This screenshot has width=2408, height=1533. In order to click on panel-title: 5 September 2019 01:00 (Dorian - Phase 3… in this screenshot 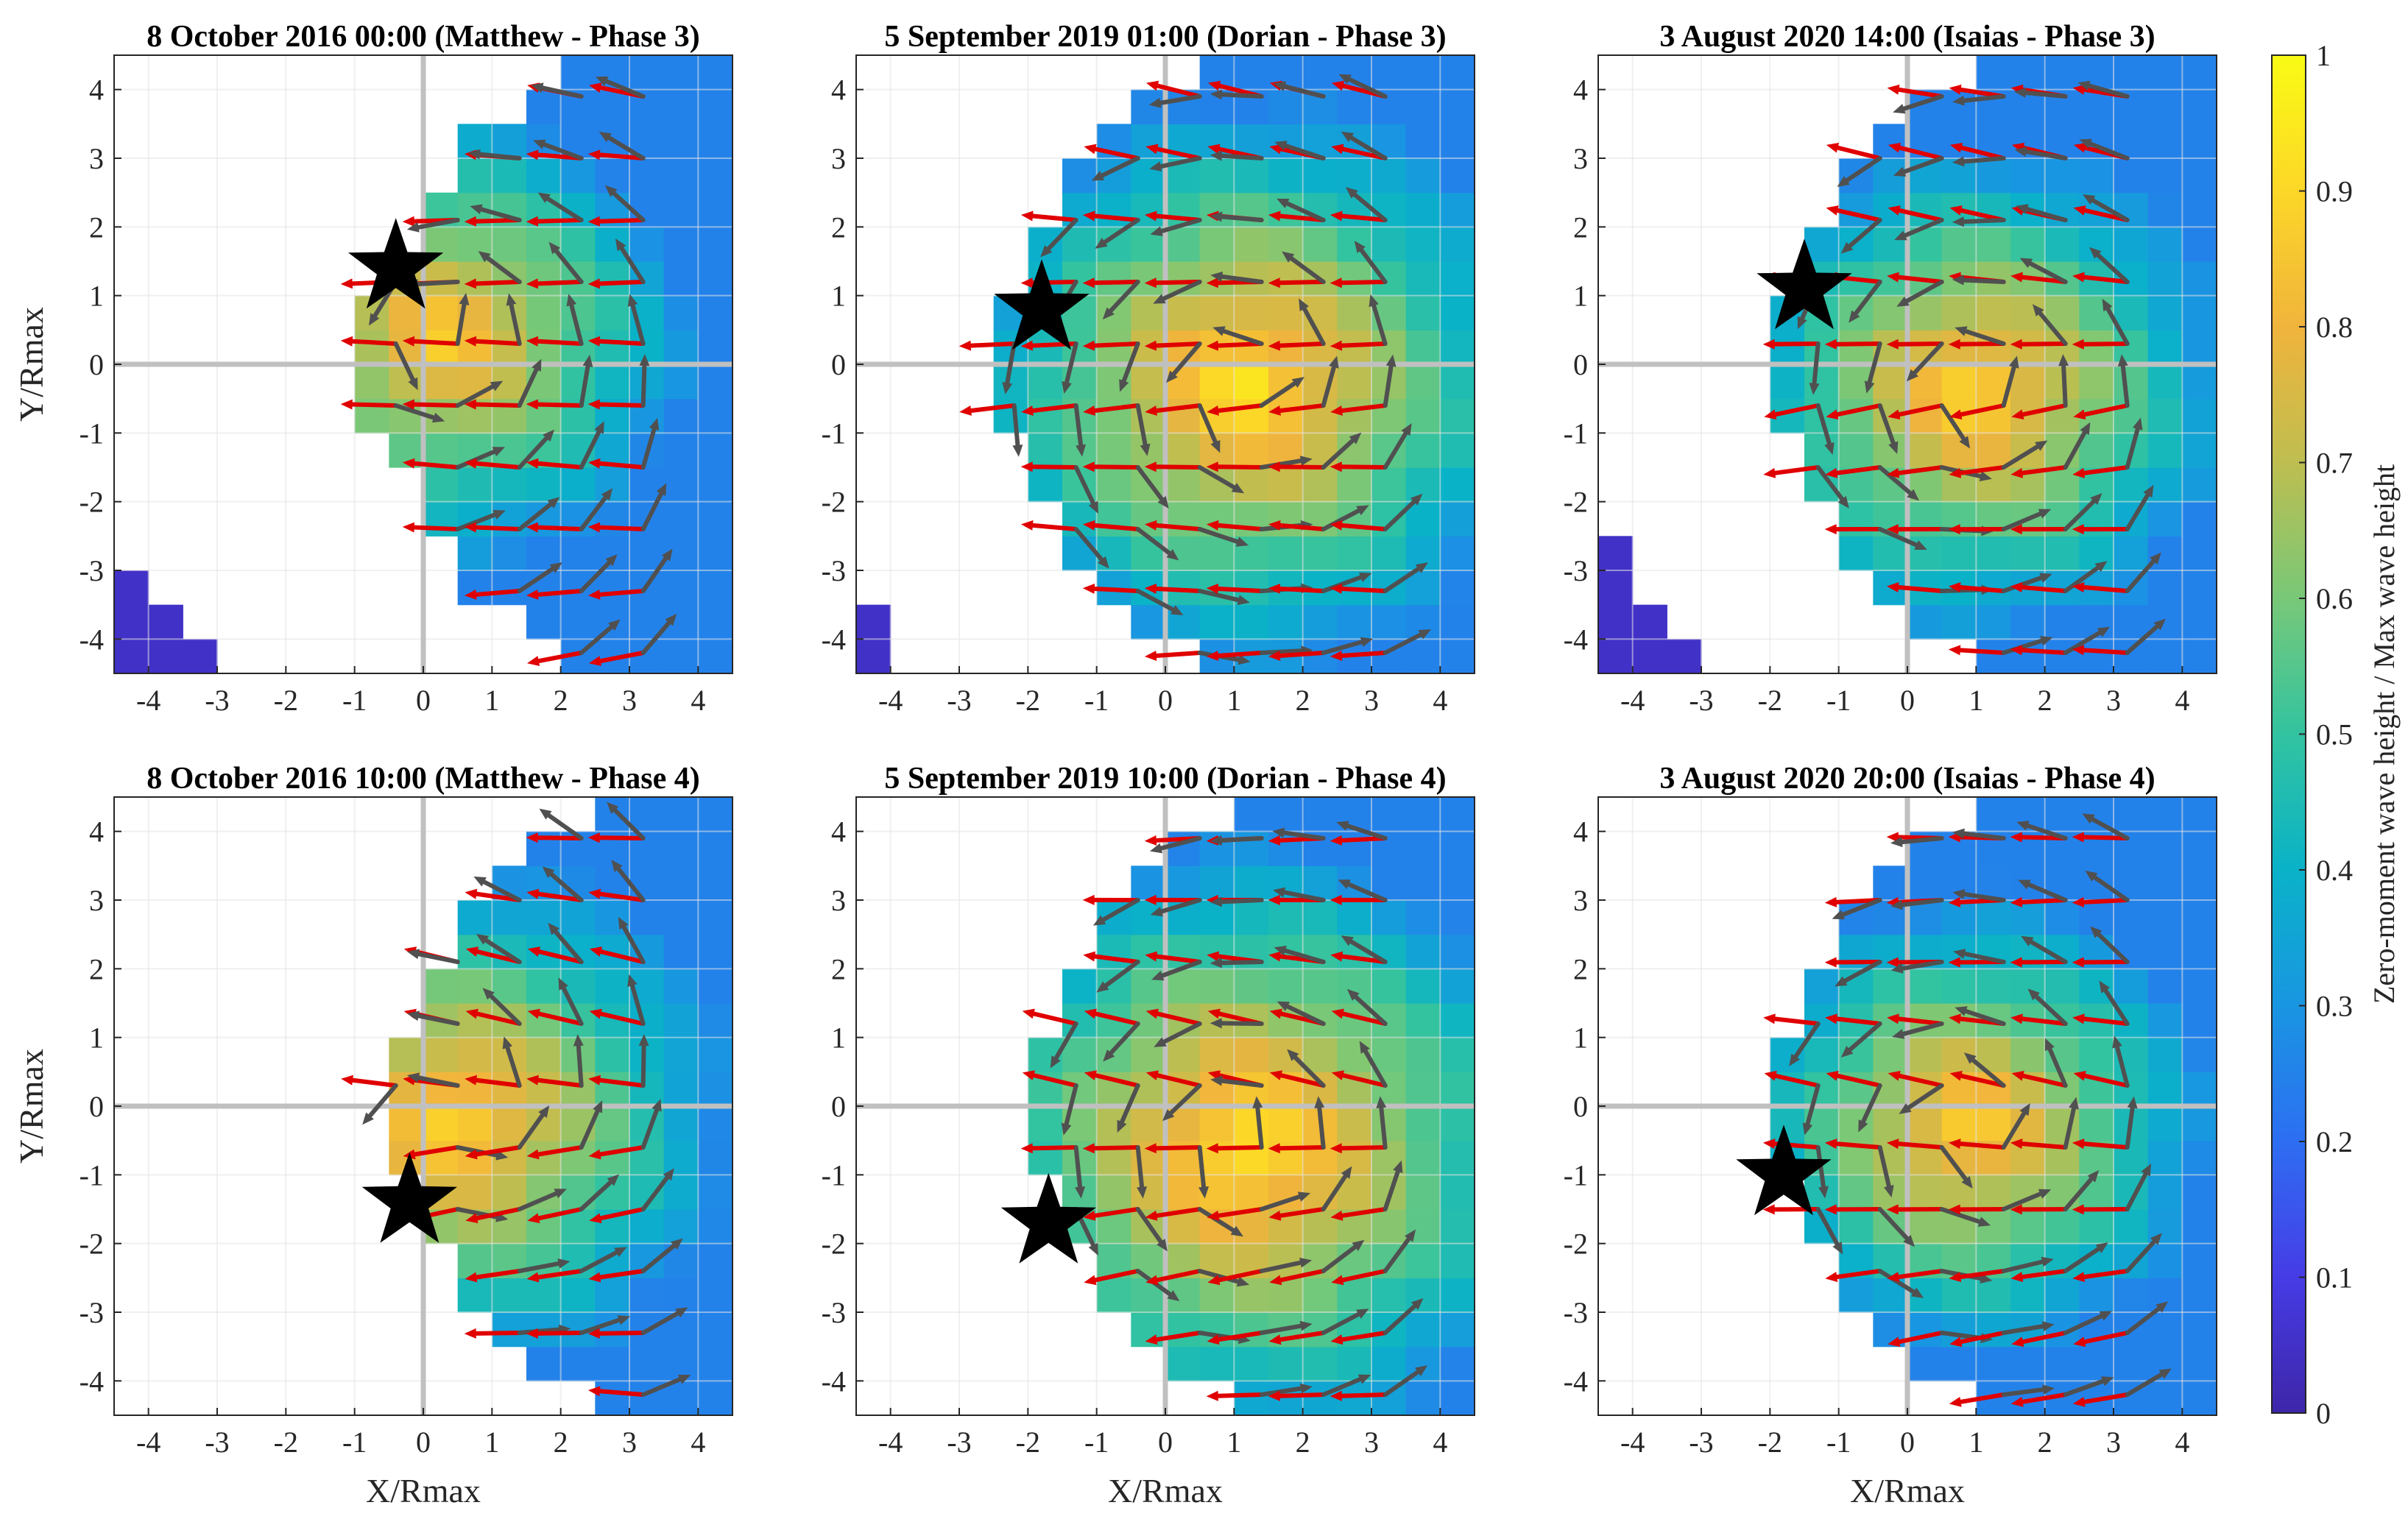, I will do `click(1165, 37)`.